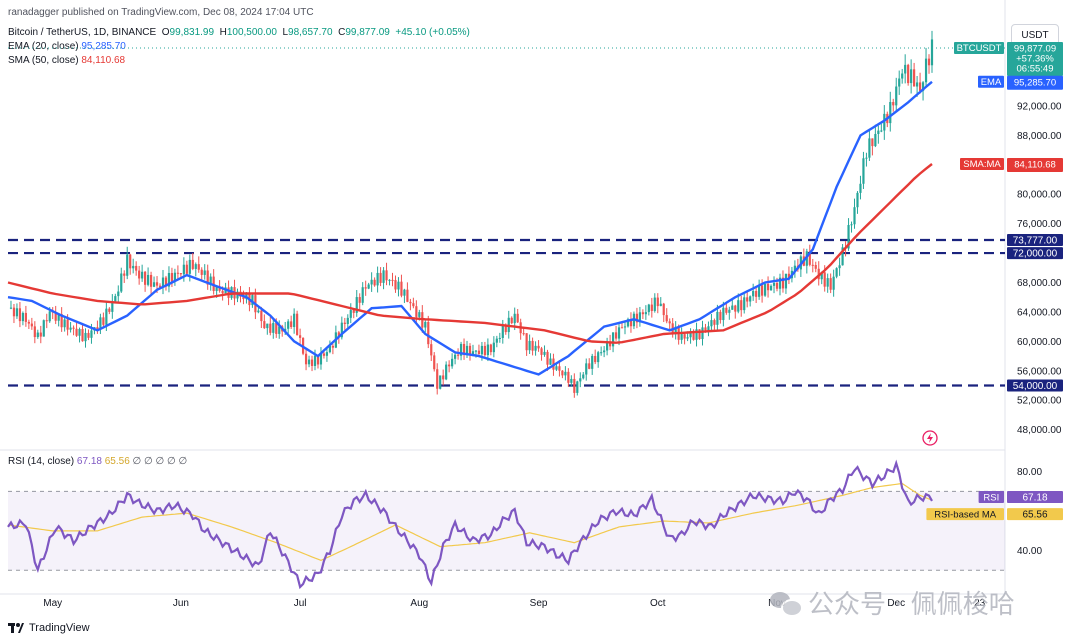 Image resolution: width=1080 pixels, height=642 pixels. I want to click on sma-legend-label: SMA (50, close), so click(43, 60).